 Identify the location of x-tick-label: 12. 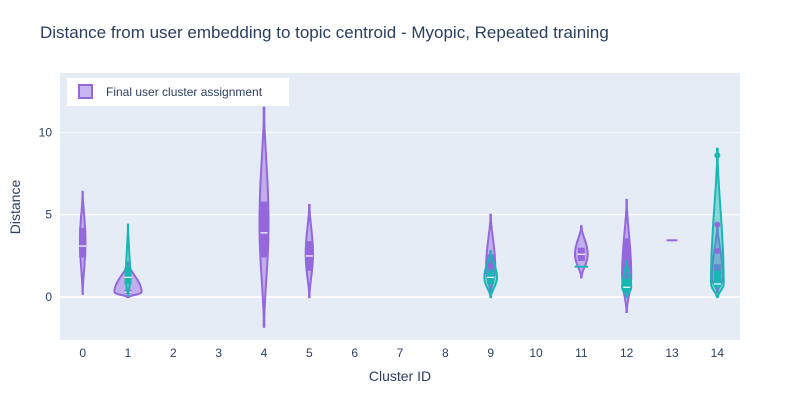
(627, 353).